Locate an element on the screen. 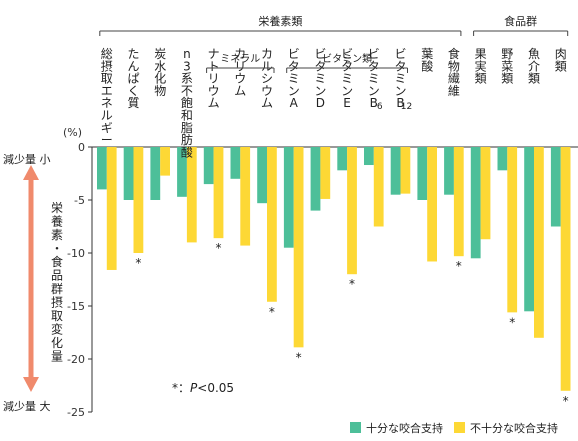 This screenshot has width=578, height=441. y-tick-label: -10 is located at coordinates (76, 253).